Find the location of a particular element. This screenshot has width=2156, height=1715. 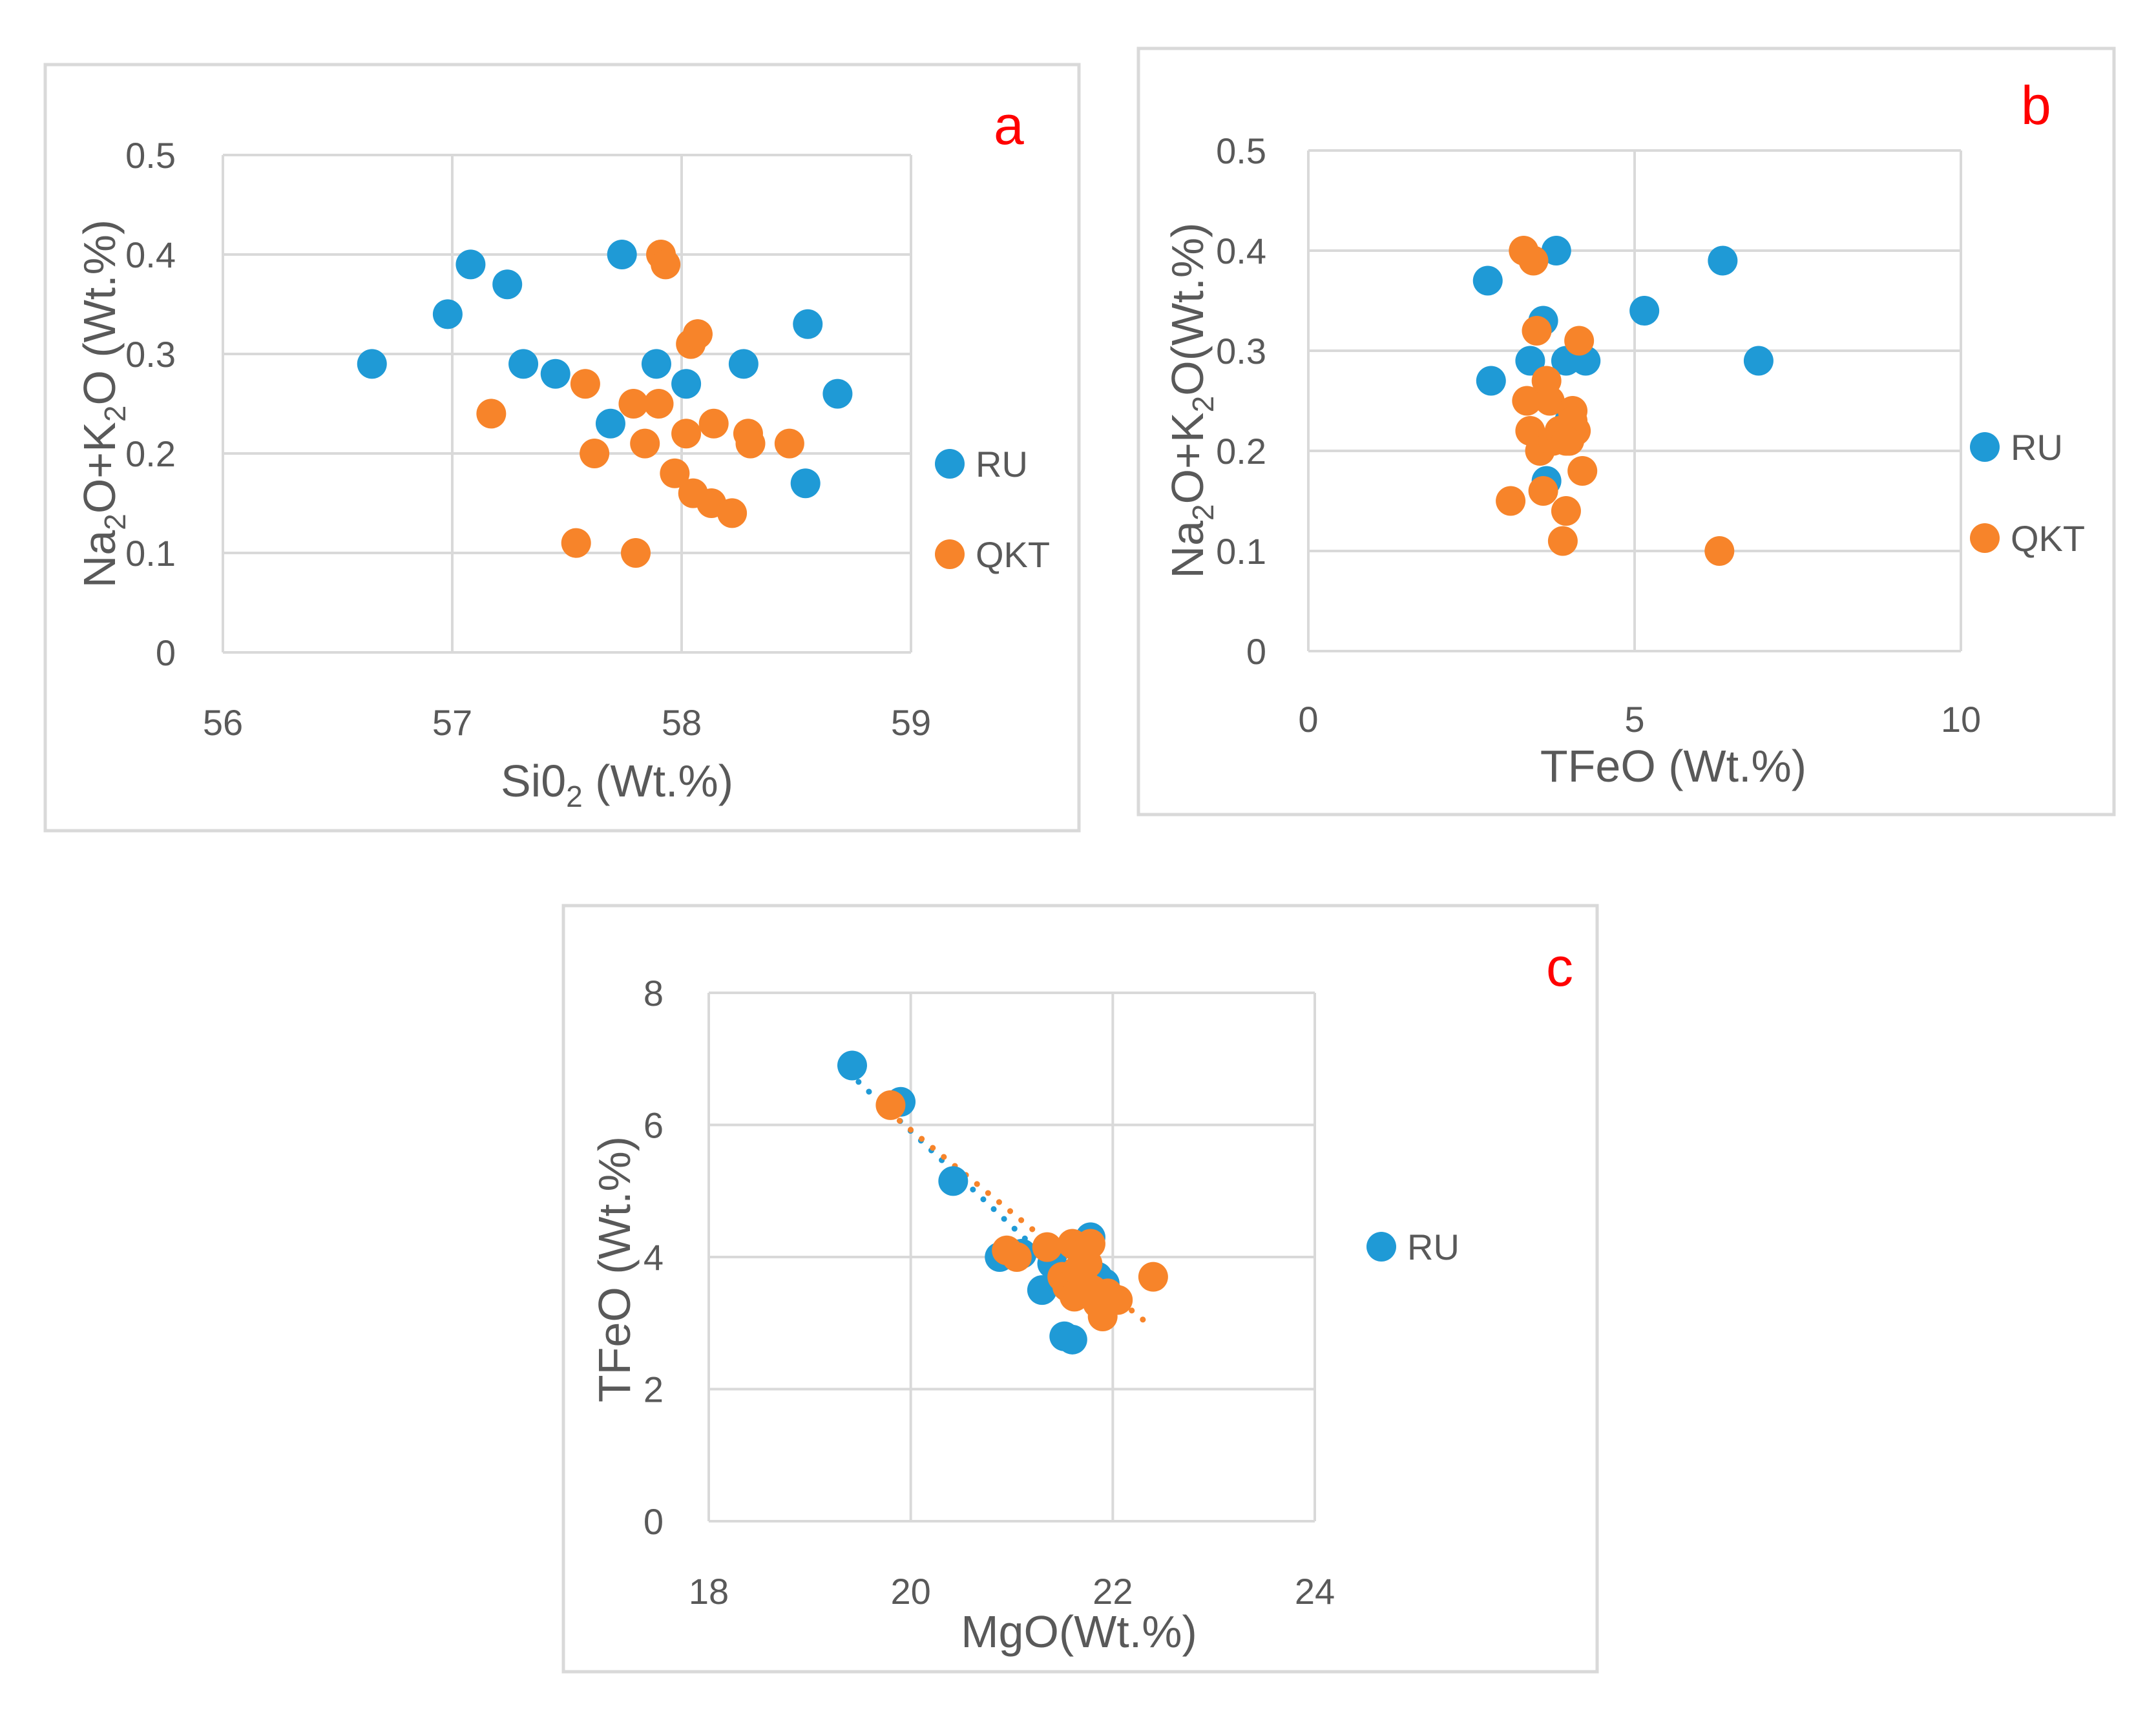

x-tick-label: 24 is located at coordinates (1315, 1592).